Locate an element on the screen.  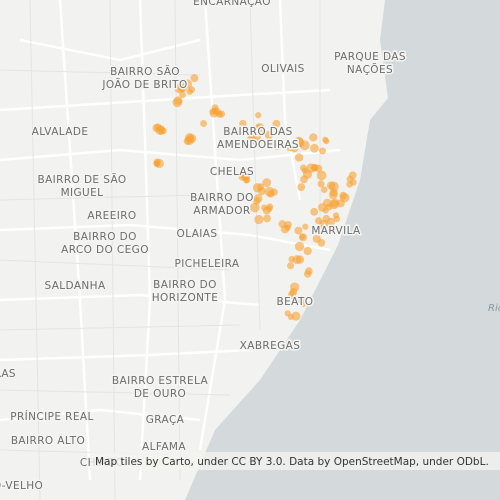
place-label: OLIVAIS is located at coordinates (282, 69).